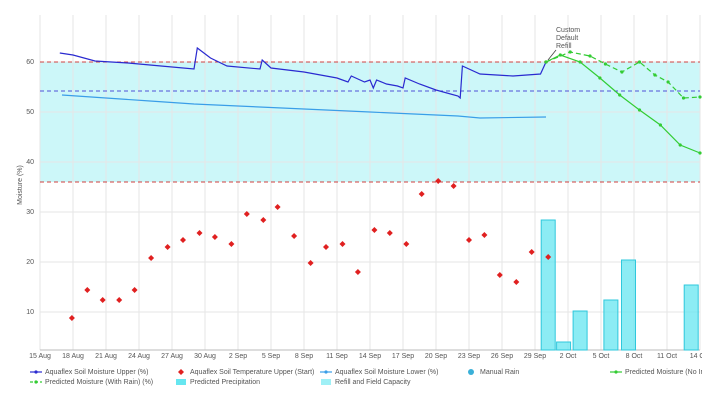  Describe the element at coordinates (370, 356) in the screenshot. I see `x-tick-label: 14 Sep` at that location.